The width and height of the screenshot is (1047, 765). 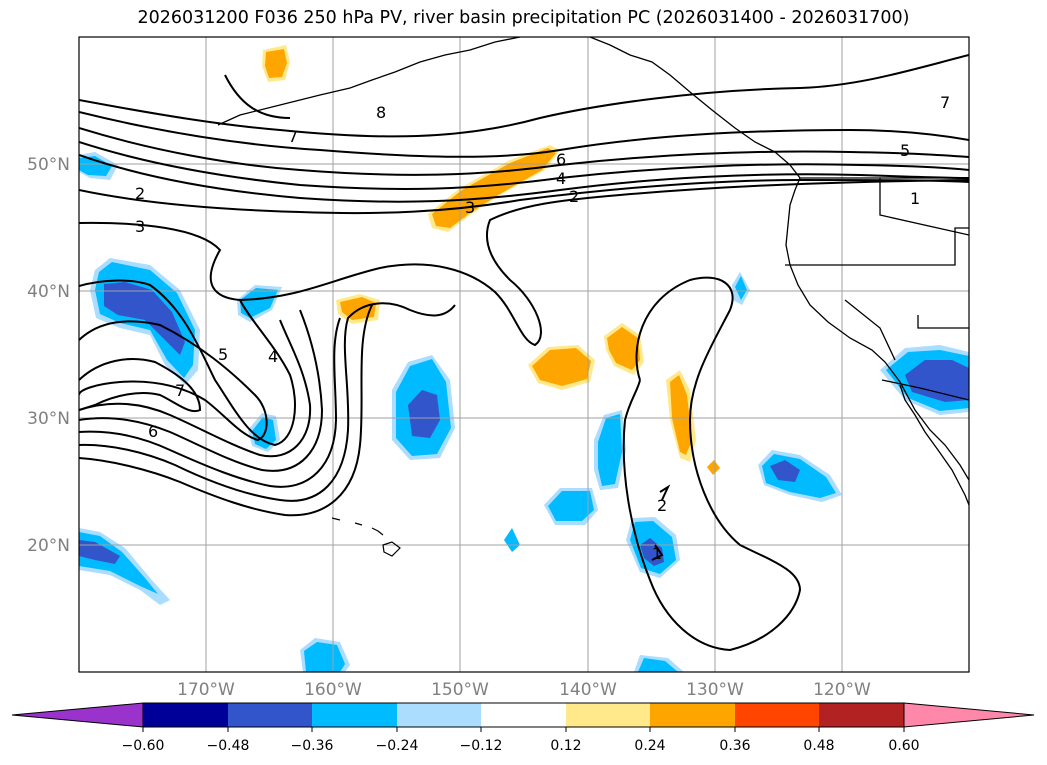 What do you see at coordinates (481, 746) in the screenshot?
I see `colorbar-tick-label: −0.12` at bounding box center [481, 746].